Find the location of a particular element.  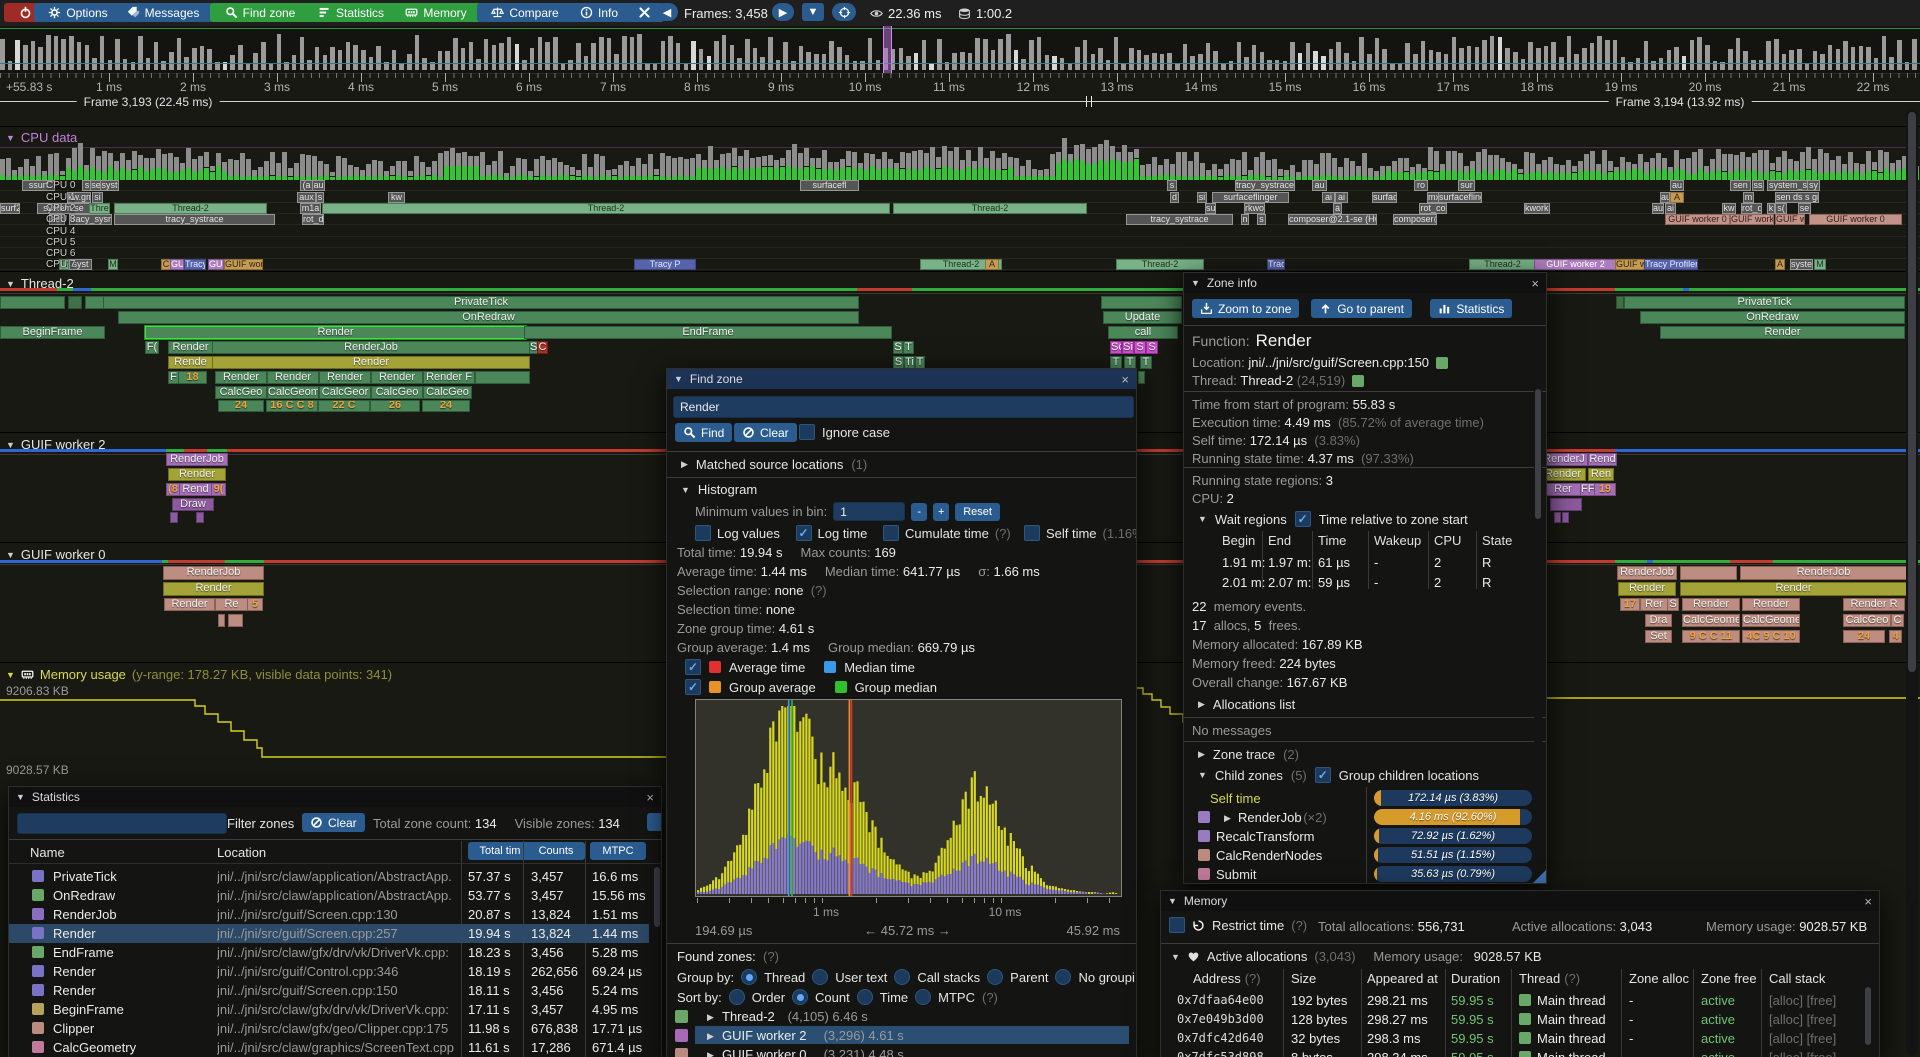

find-button: Find is located at coordinates (704, 432).